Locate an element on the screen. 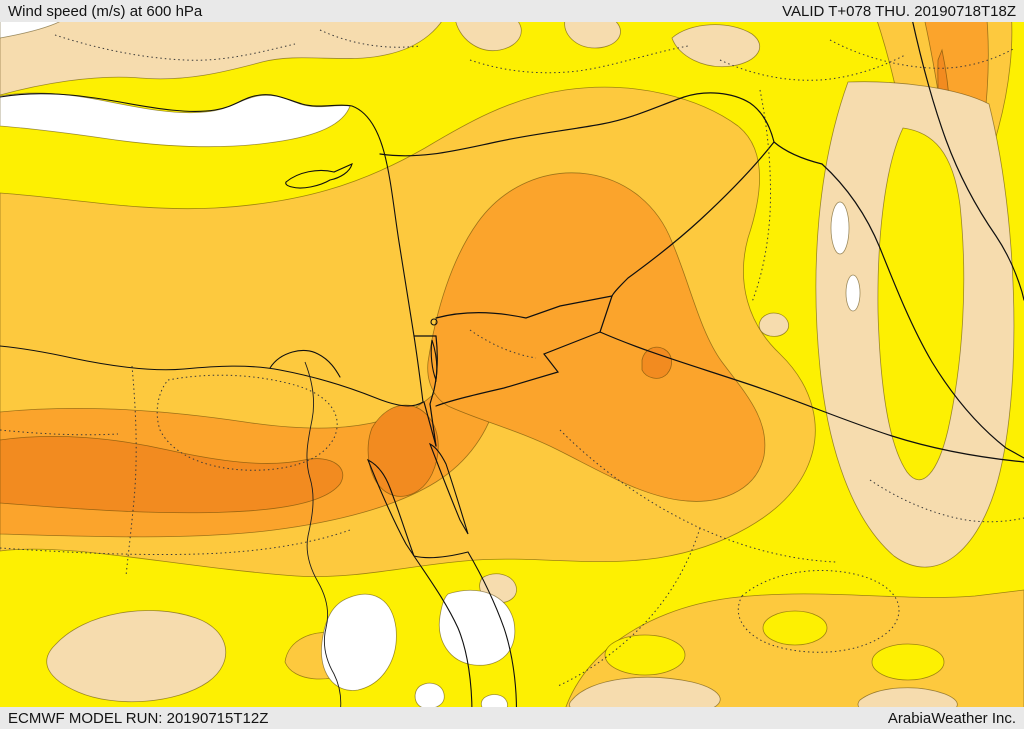  border-syria-iraq is located at coordinates (693, 219).